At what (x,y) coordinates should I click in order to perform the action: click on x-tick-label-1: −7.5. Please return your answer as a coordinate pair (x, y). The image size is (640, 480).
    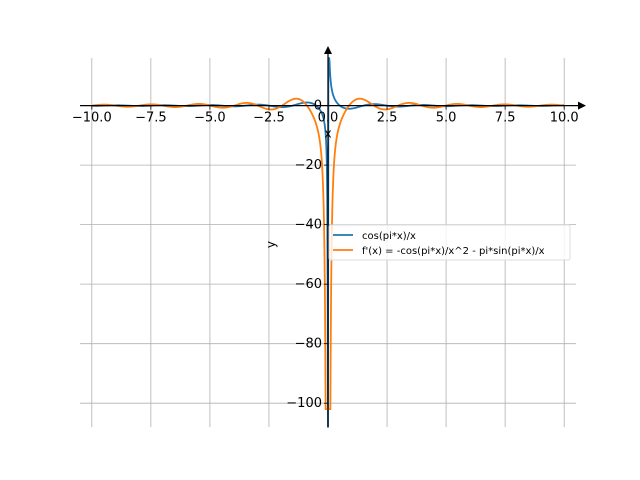
    Looking at the image, I should click on (151, 118).